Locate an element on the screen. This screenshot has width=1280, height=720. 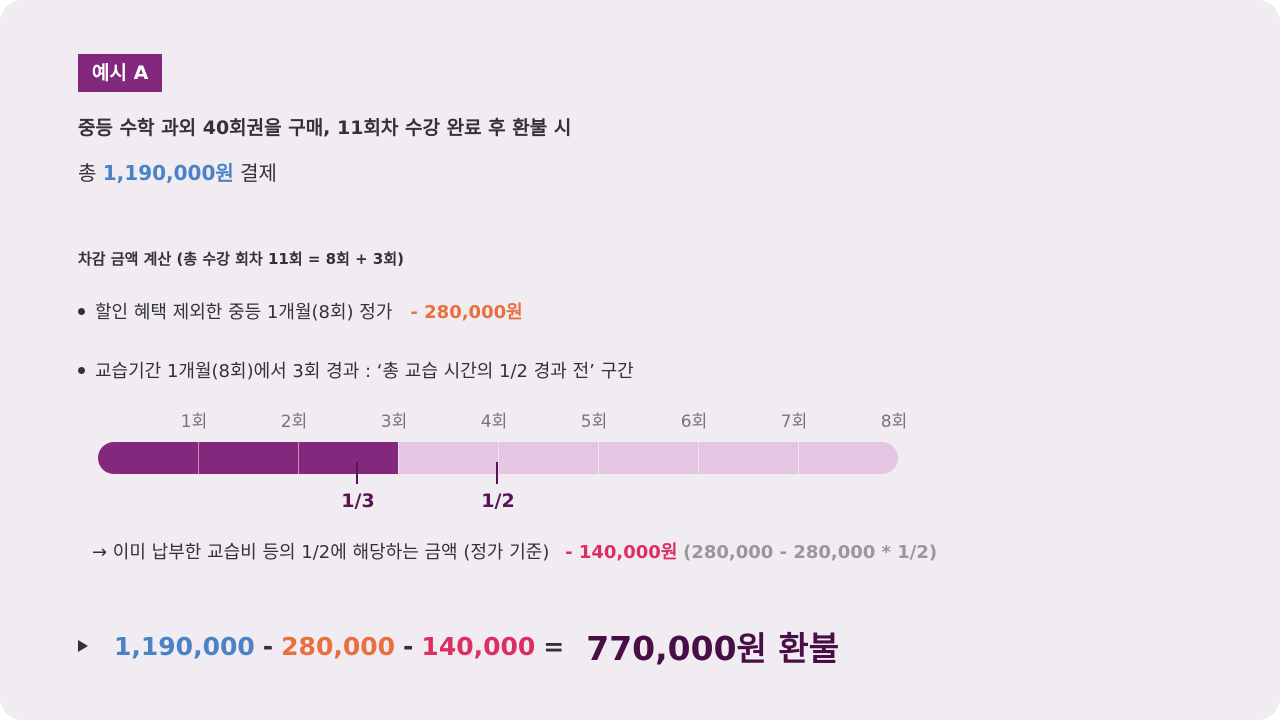
final-total: 1,190,000 is located at coordinates (184, 646).